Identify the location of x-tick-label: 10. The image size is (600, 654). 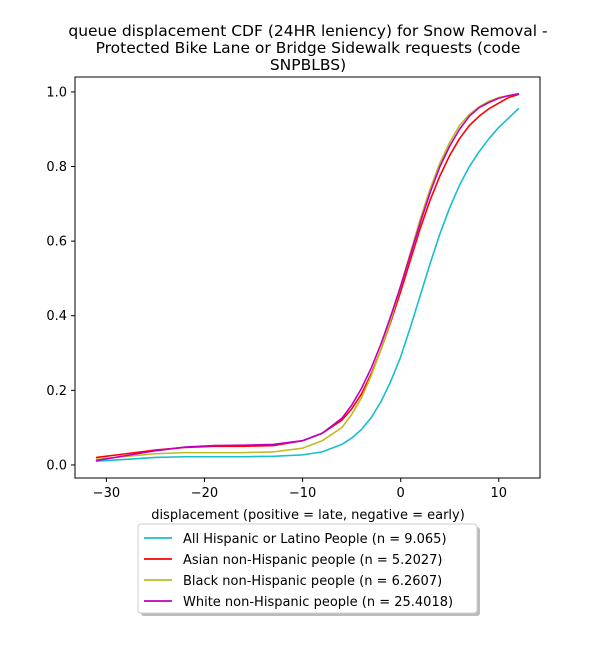
(499, 493).